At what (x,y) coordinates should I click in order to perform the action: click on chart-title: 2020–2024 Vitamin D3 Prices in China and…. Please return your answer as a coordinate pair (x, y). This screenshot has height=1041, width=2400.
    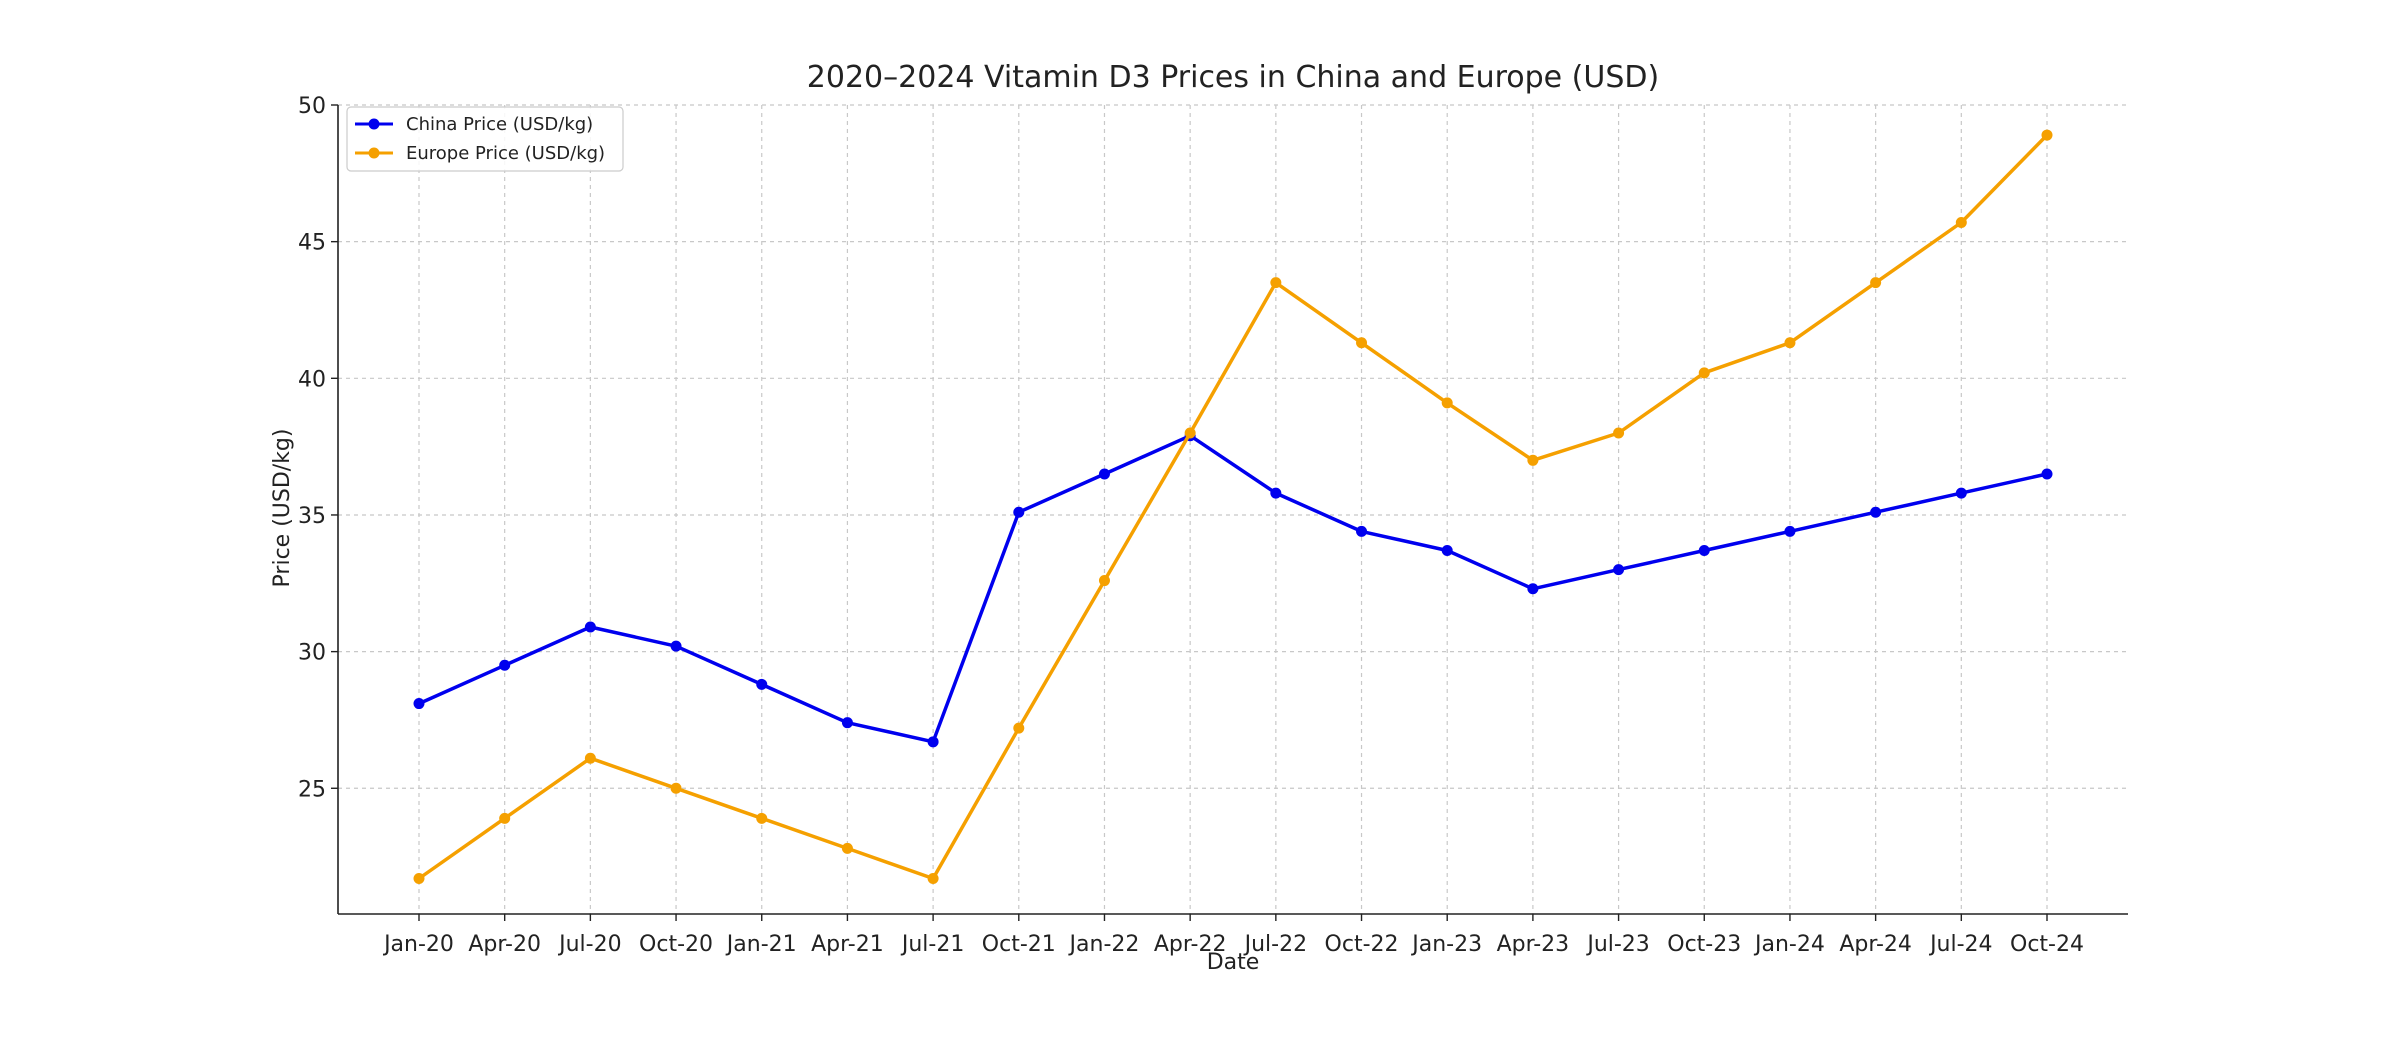
    Looking at the image, I should click on (1233, 77).